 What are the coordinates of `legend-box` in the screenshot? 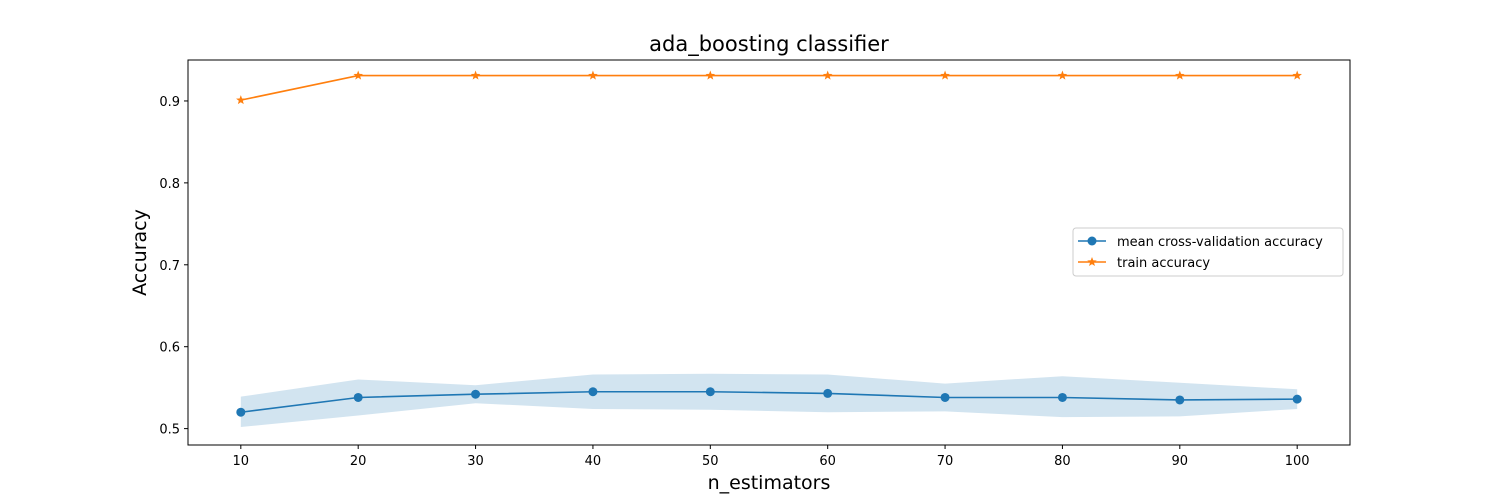 It's located at (1208, 252).